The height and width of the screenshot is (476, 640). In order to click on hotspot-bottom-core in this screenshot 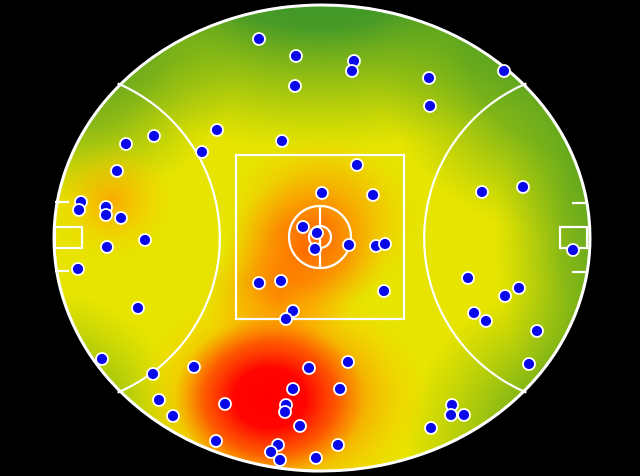, I will do `click(270, 394)`.